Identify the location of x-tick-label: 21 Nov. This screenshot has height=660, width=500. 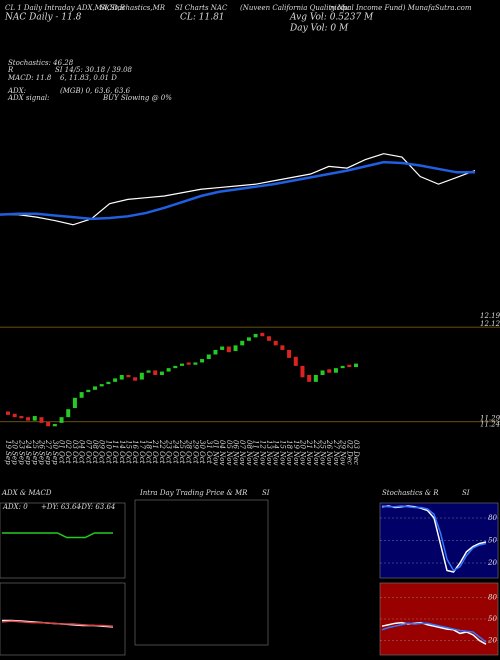
(309, 452).